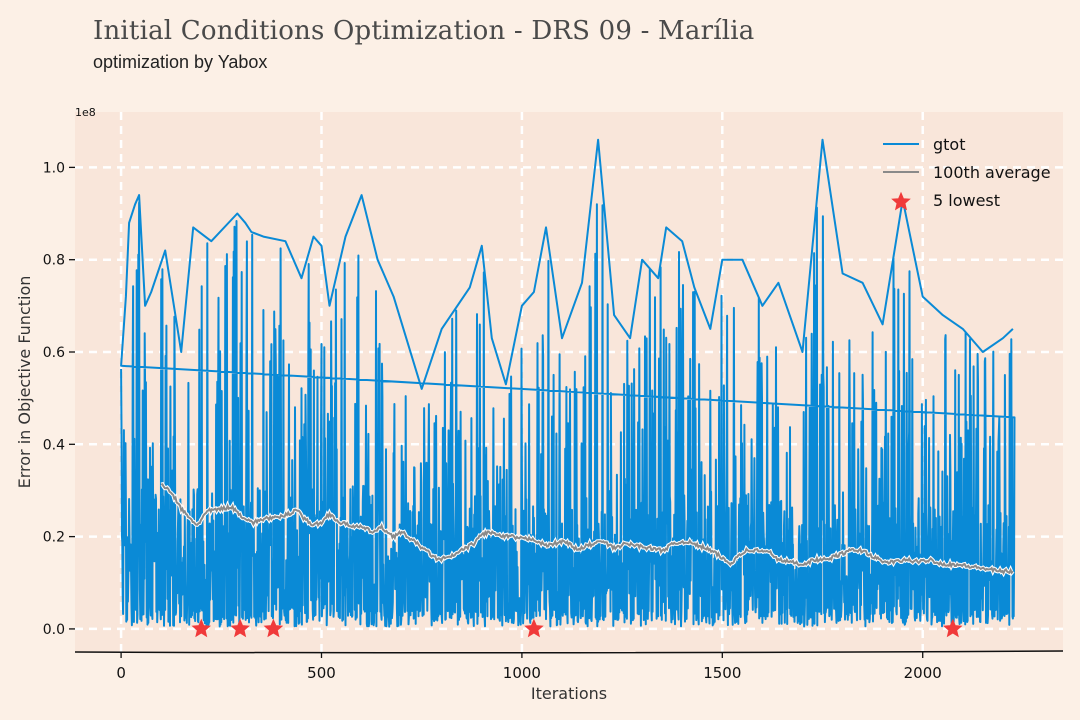 The height and width of the screenshot is (720, 1080). I want to click on x-tick-label-0: 0, so click(121, 673).